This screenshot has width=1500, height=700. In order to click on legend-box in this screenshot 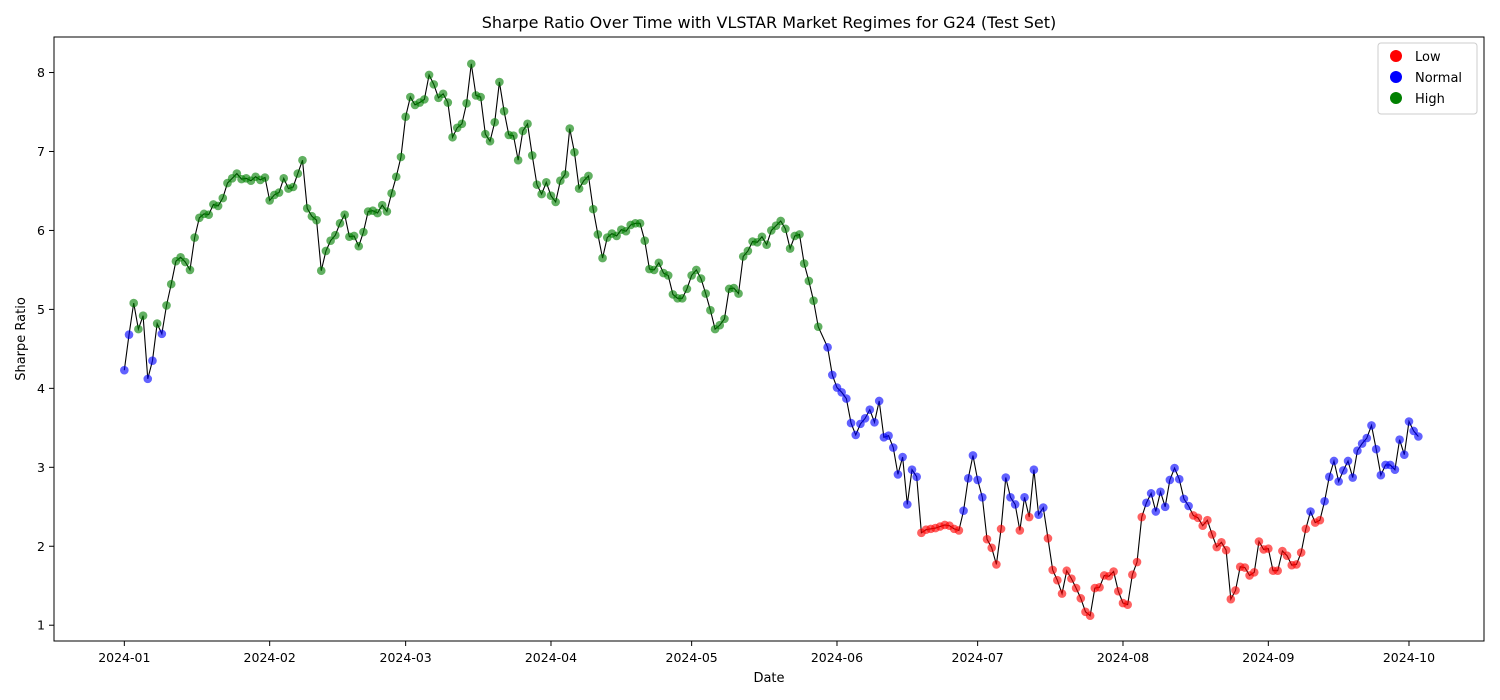, I will do `click(1427, 78)`.